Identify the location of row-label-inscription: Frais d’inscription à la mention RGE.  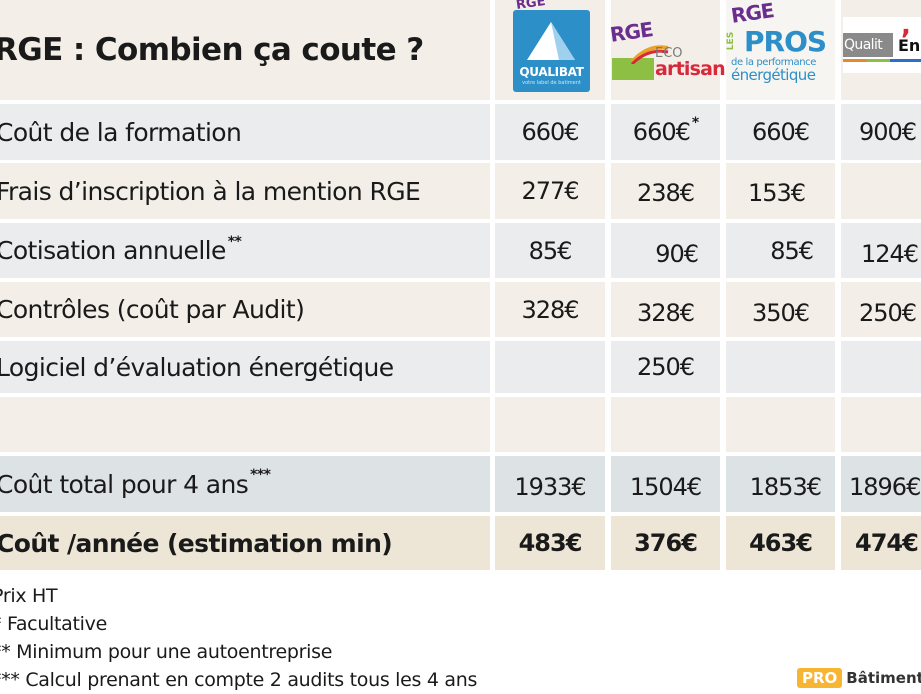
(245, 191).